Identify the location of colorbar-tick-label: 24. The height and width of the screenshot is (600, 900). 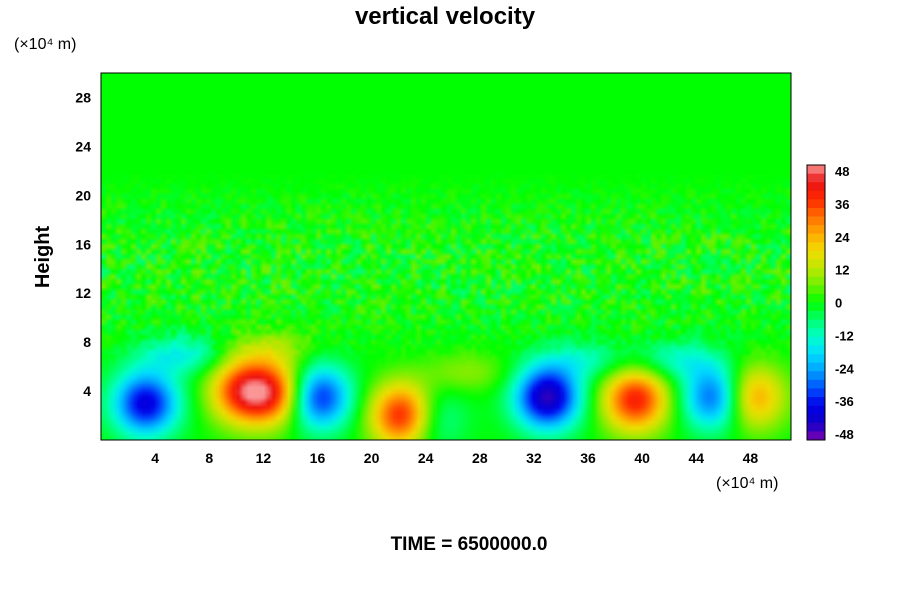
(842, 237).